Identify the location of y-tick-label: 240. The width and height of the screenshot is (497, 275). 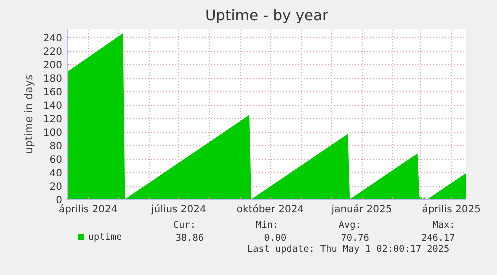
(53, 39).